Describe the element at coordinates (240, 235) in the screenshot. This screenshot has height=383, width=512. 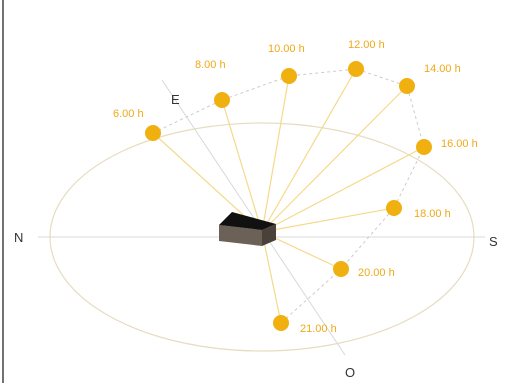
I see `building-front-face` at that location.